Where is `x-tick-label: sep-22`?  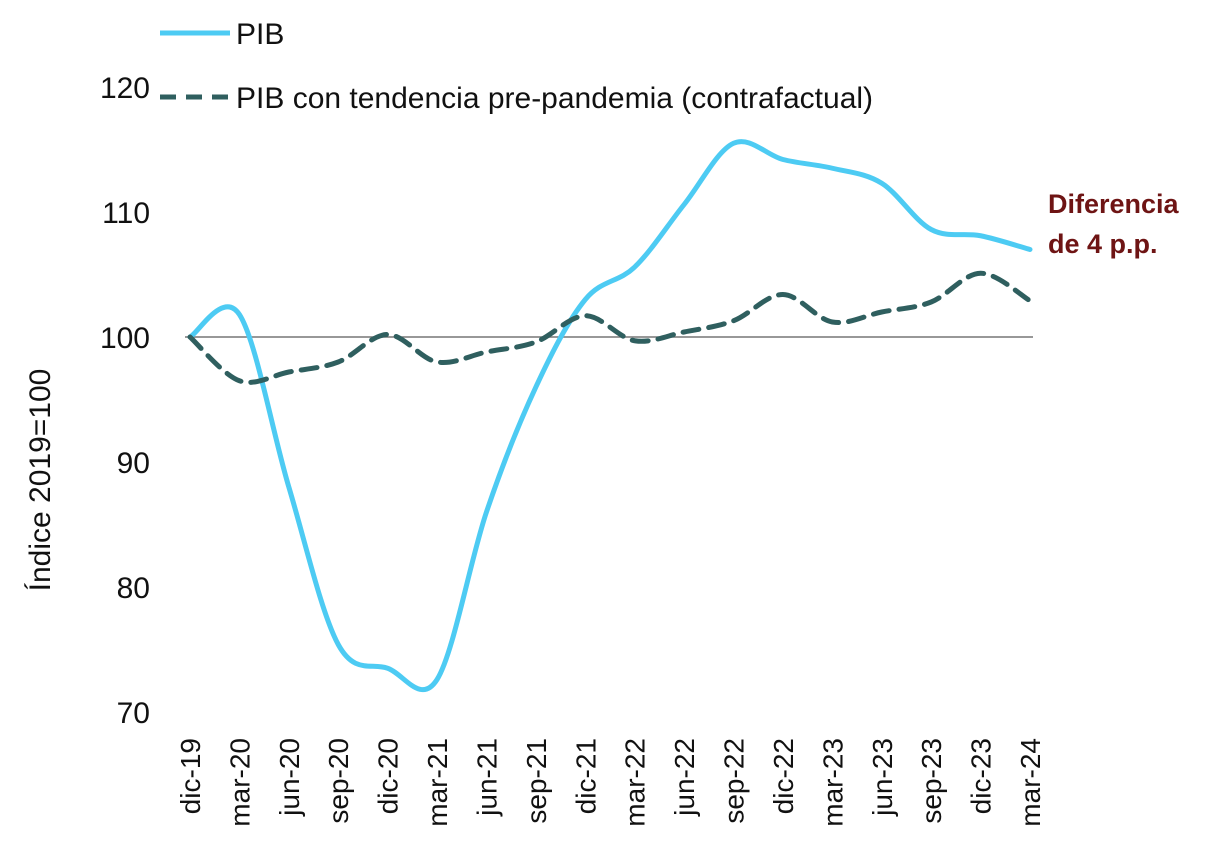 x-tick-label: sep-22 is located at coordinates (734, 781).